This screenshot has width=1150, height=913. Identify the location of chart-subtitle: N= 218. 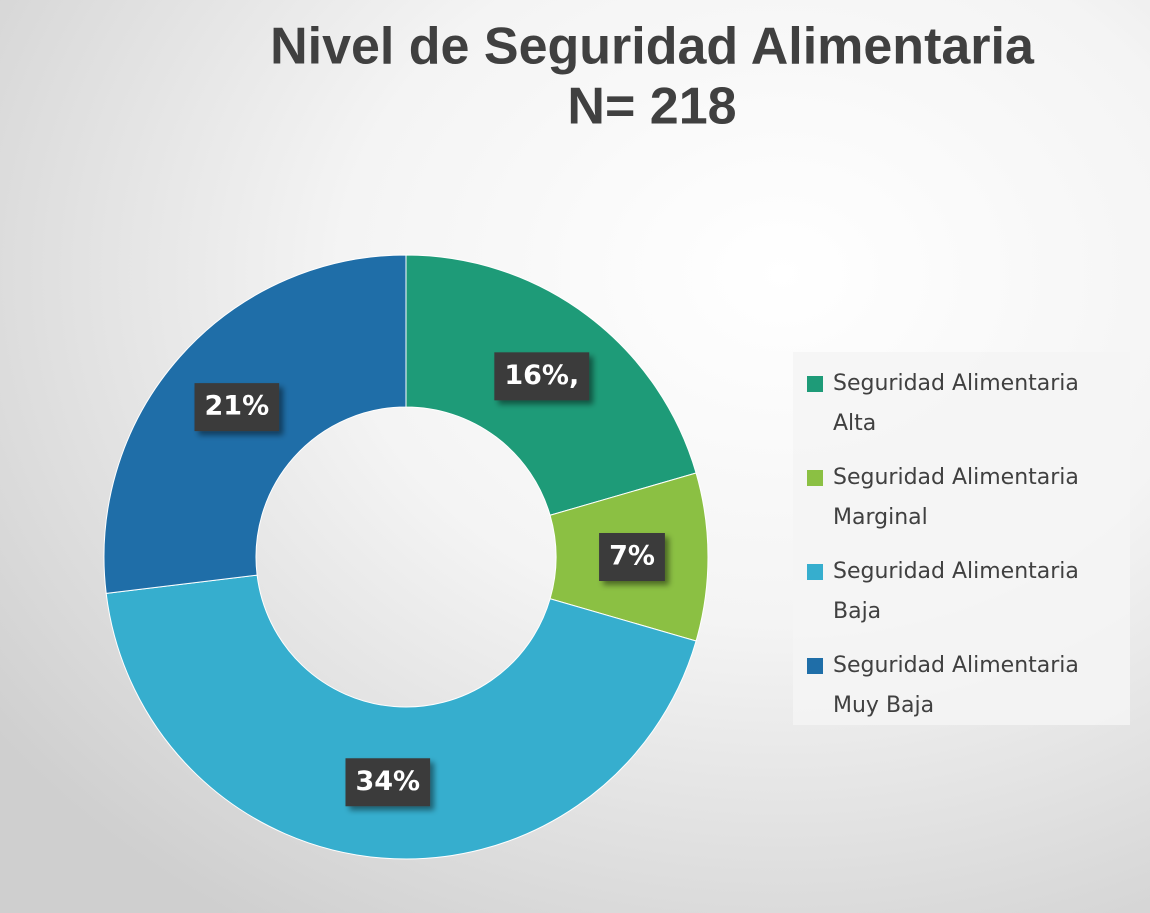
(651, 107).